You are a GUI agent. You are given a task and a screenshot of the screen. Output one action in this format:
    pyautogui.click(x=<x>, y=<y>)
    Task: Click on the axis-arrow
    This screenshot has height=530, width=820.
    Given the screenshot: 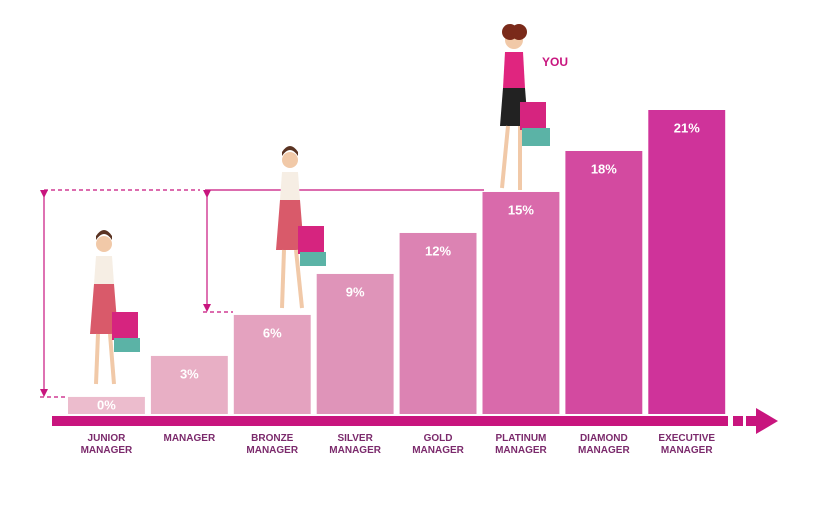 What is the action you would take?
    pyautogui.click(x=415, y=421)
    